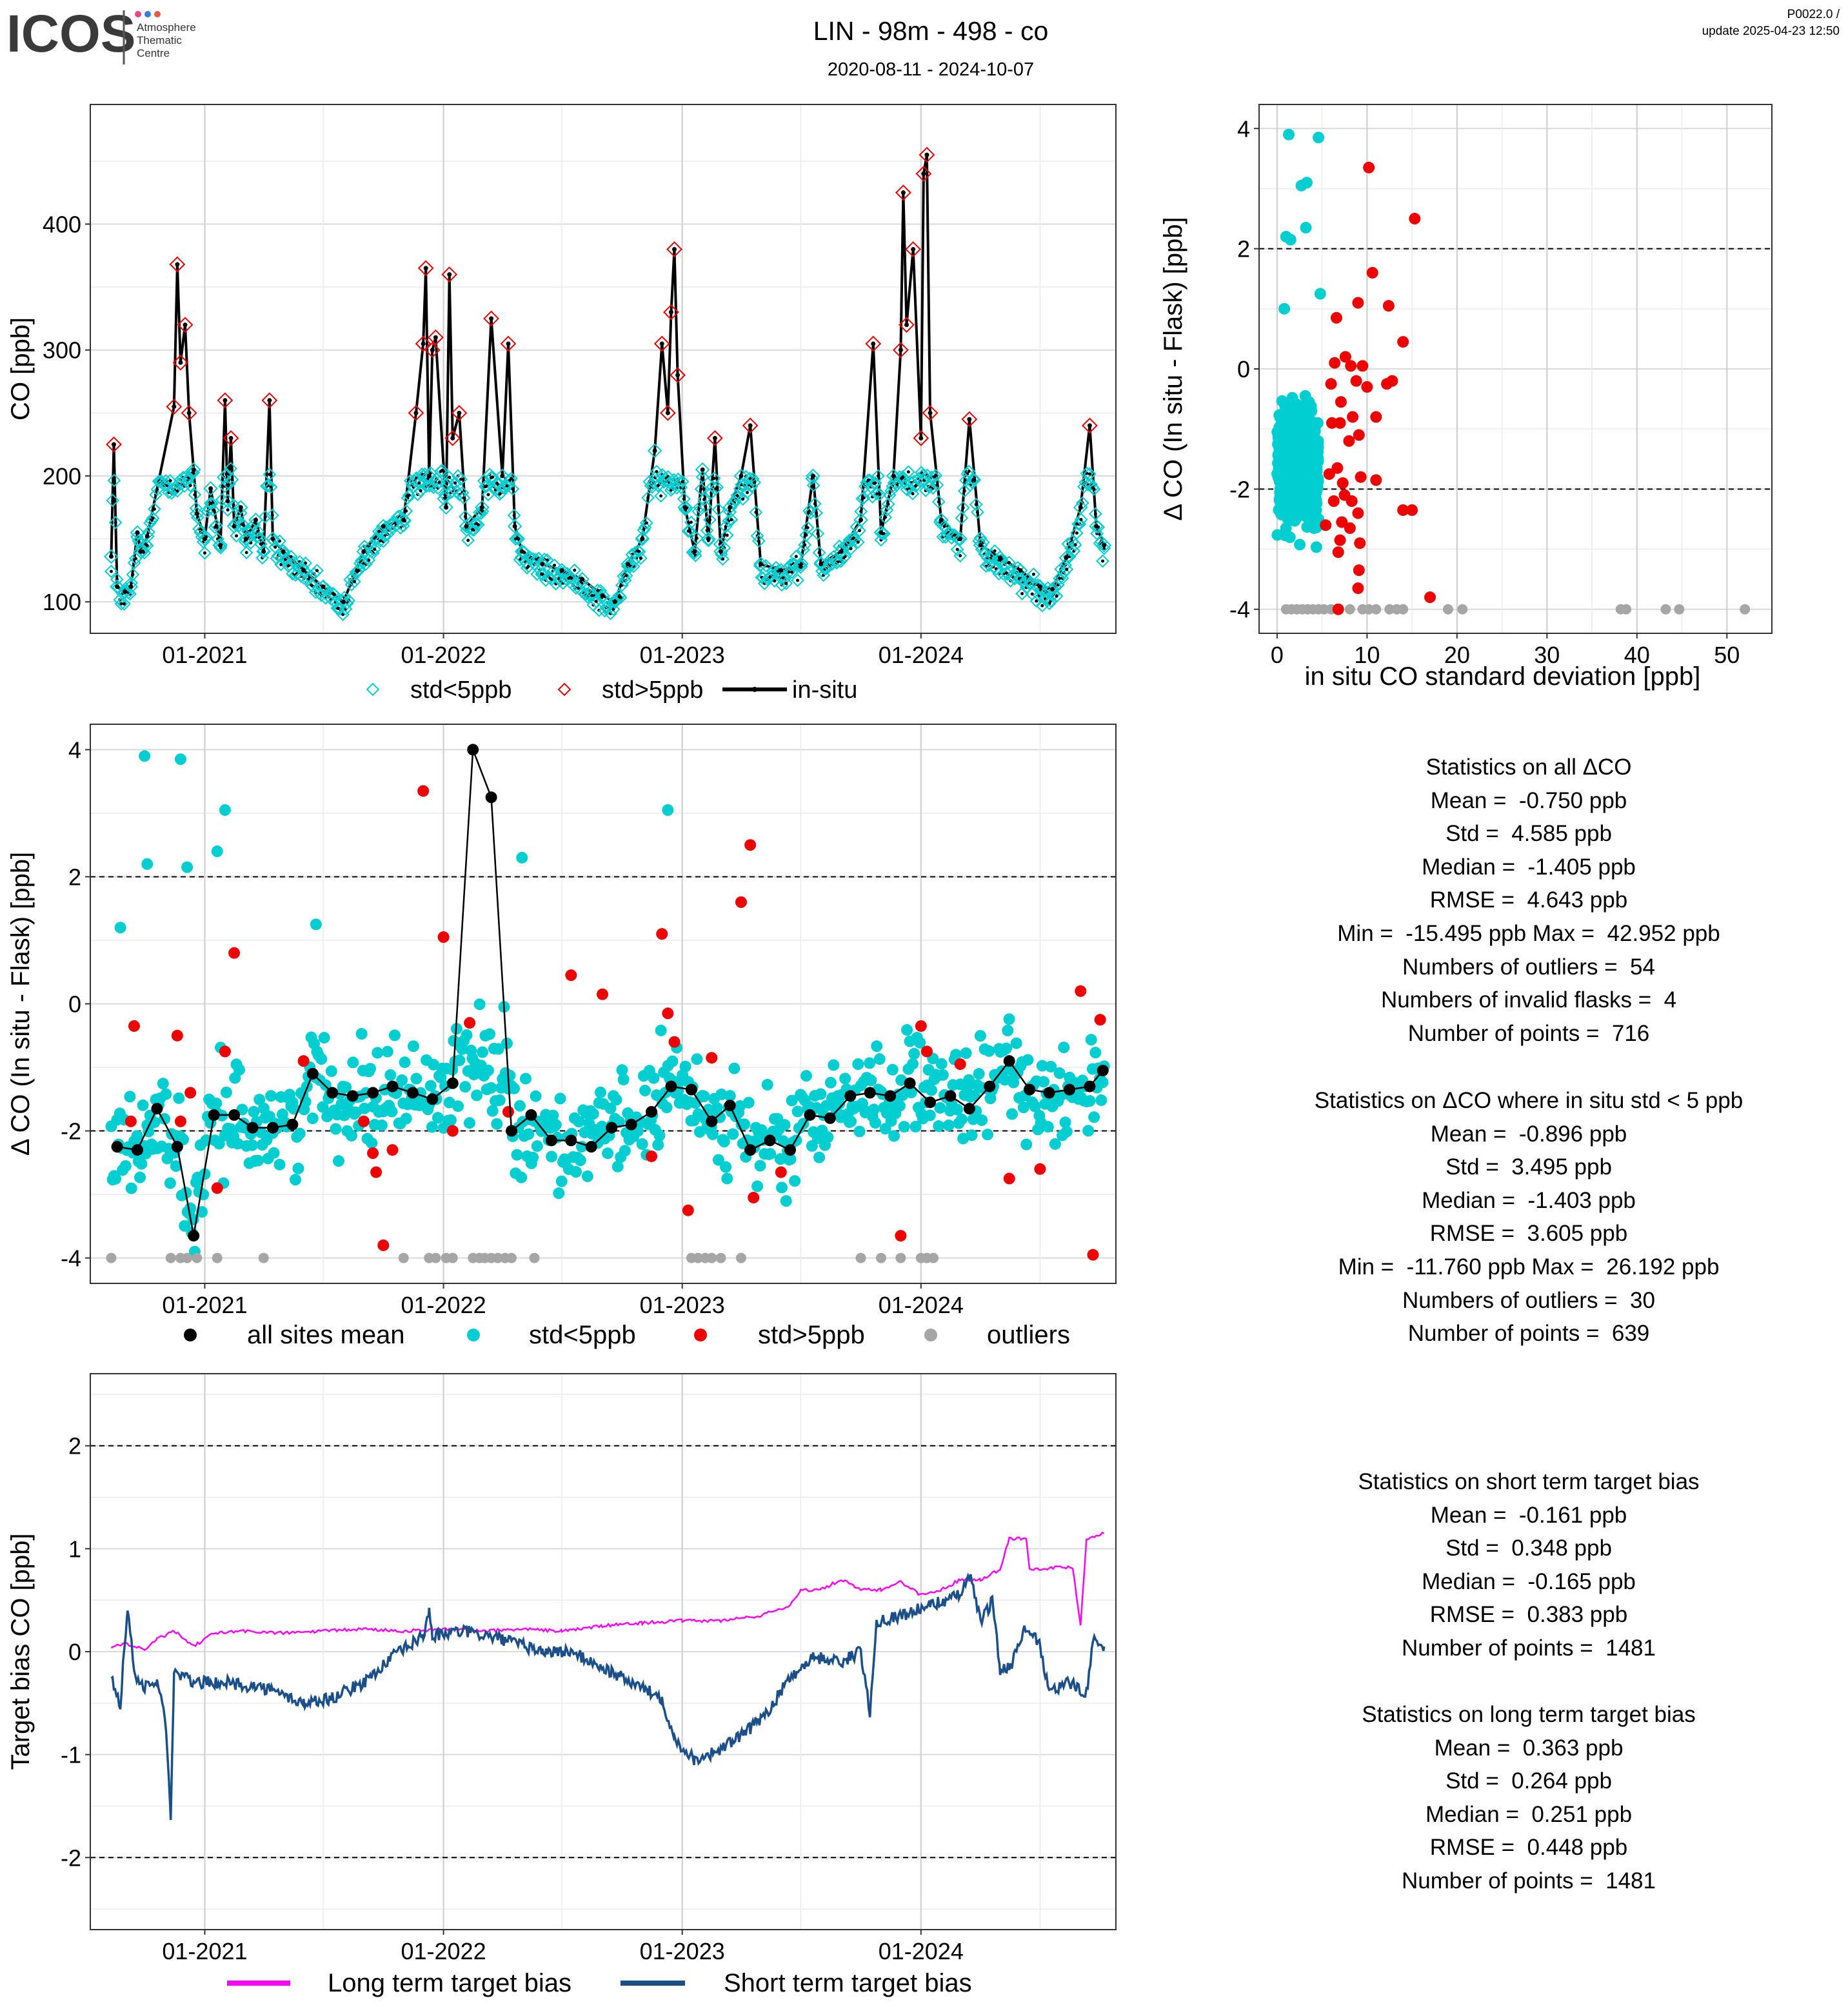 This screenshot has width=1848, height=2007. I want to click on legend-stdgt5-key, so click(564, 689).